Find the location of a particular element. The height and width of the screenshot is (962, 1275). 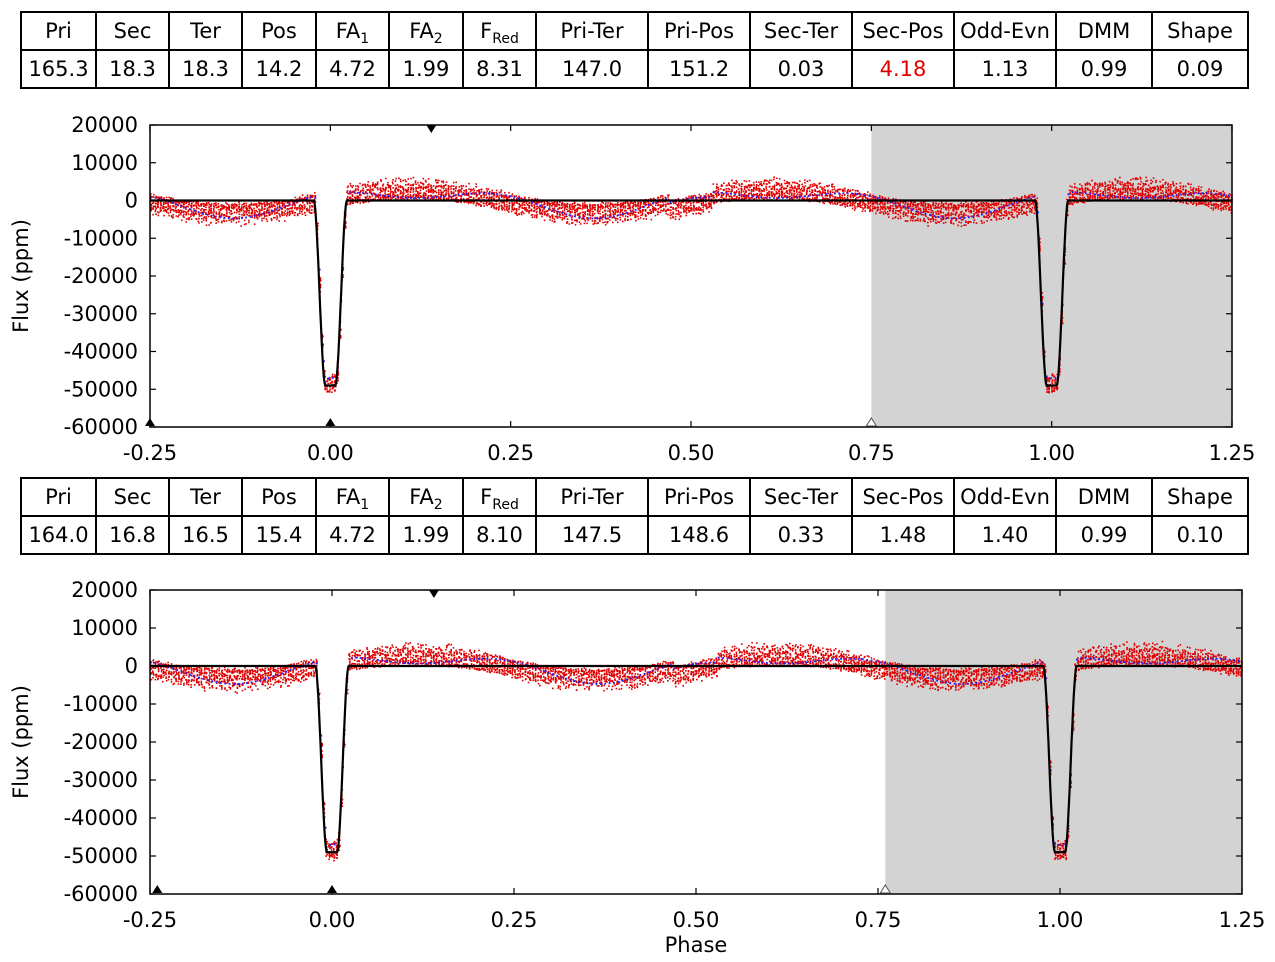

shaded-region is located at coordinates (1051, 276).